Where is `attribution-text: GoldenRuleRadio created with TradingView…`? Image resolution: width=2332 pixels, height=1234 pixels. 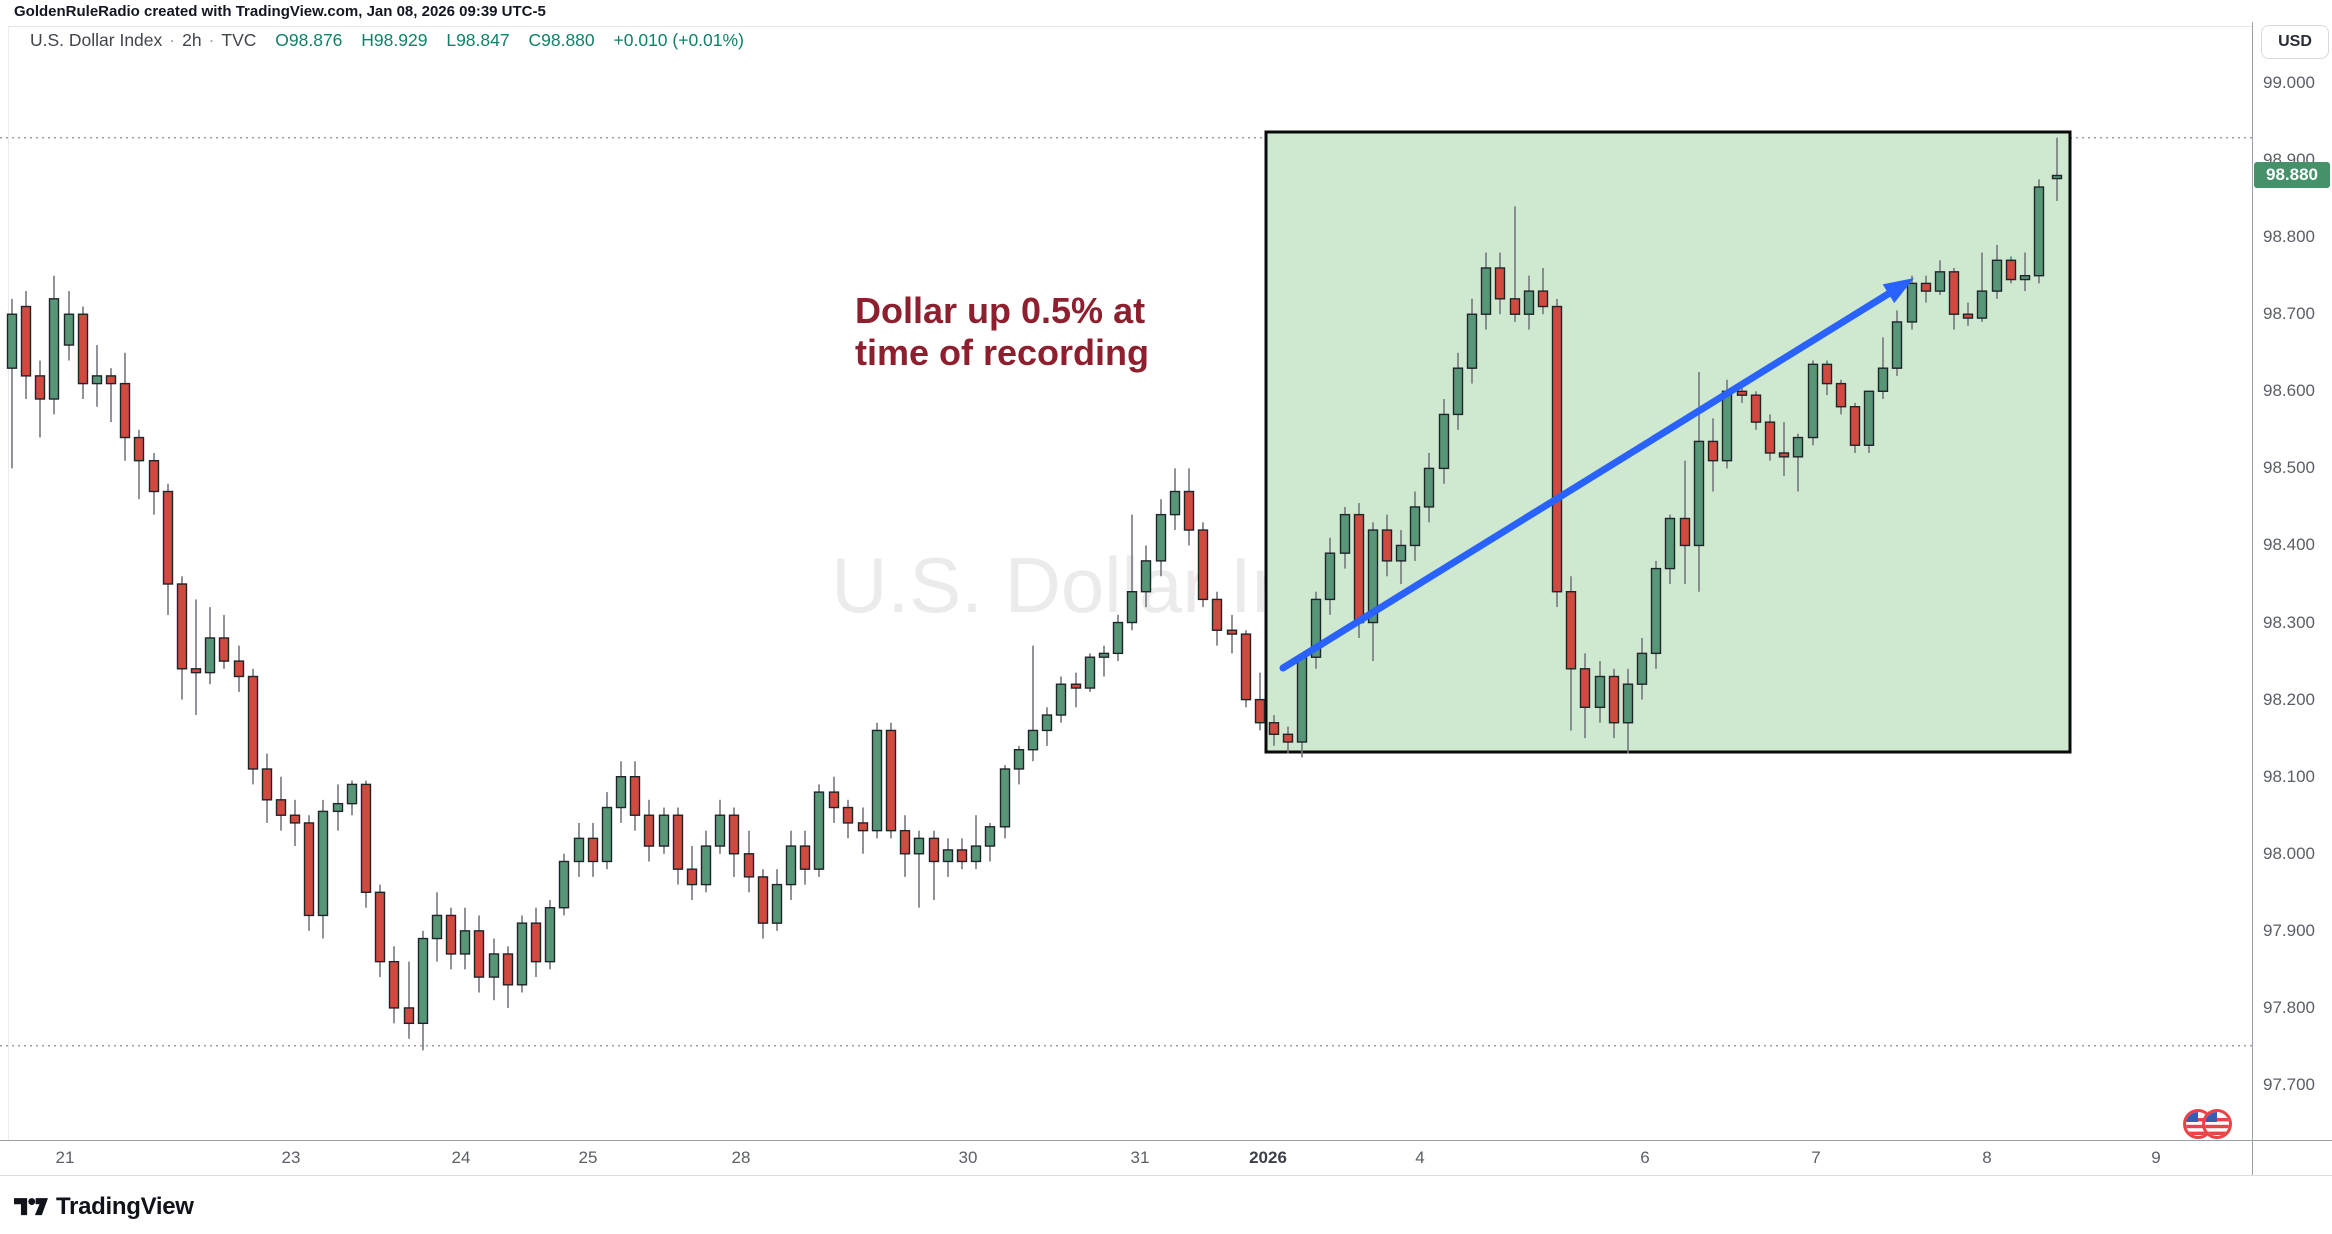
attribution-text: GoldenRuleRadio created with TradingView… is located at coordinates (280, 11).